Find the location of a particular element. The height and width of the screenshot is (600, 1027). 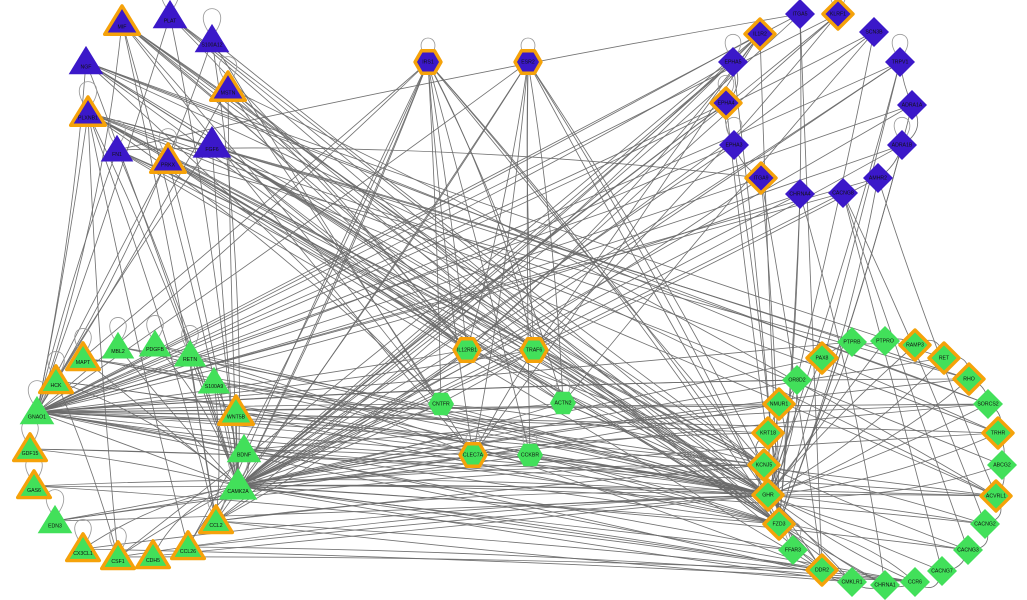

graph-node-clec7a: CLEC7A is located at coordinates (473, 455).